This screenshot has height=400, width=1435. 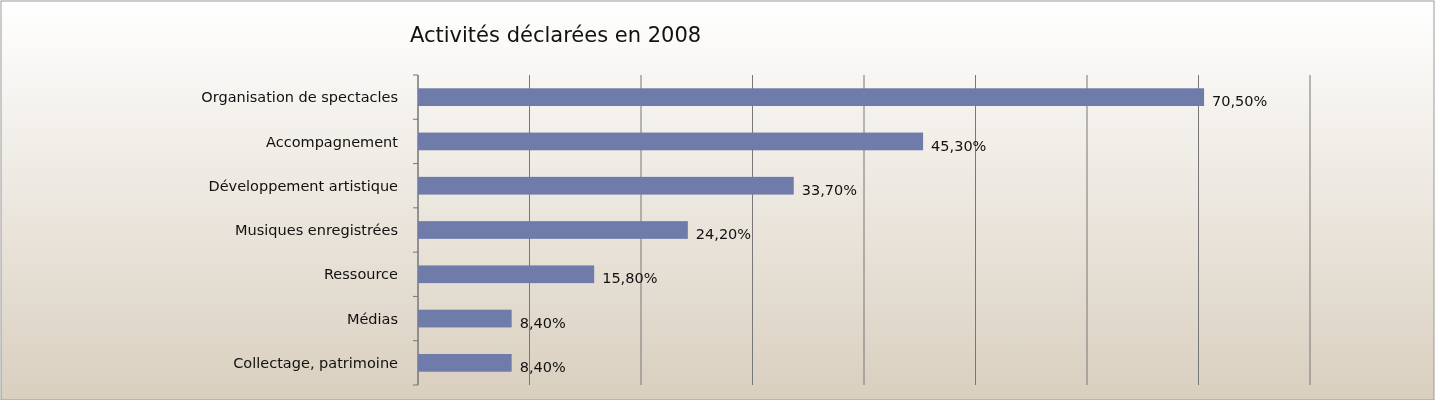 I want to click on data-label: 70,50%, so click(x=1240, y=101).